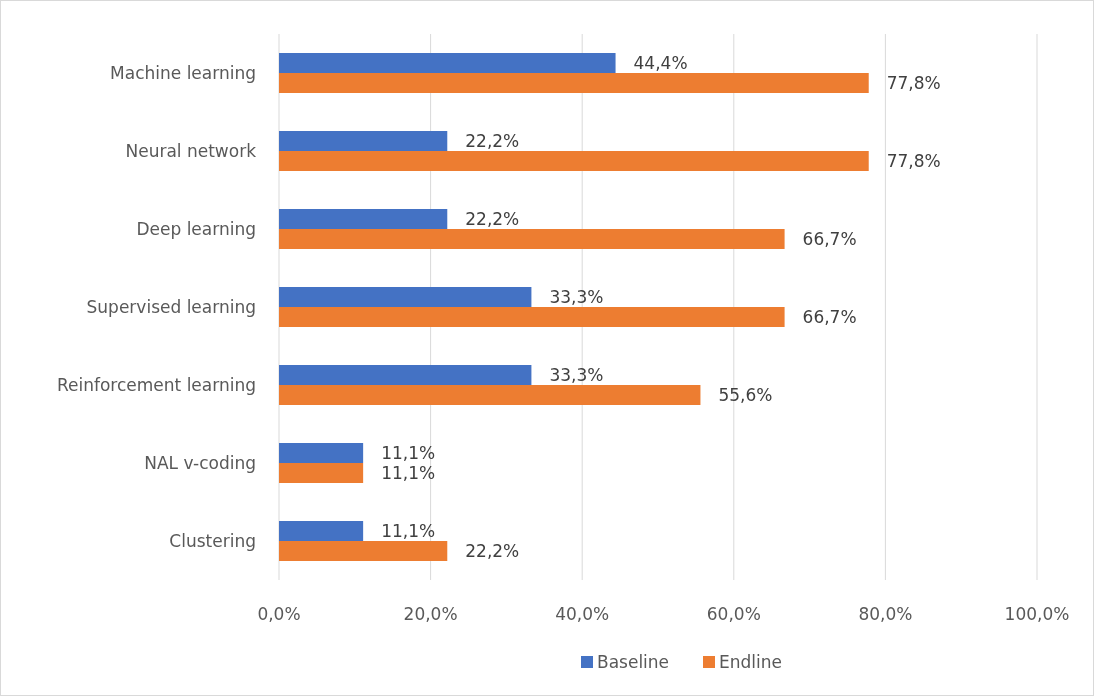 This screenshot has width=1094, height=696. What do you see at coordinates (191, 151) in the screenshot?
I see `y-tick-label: Neural network` at bounding box center [191, 151].